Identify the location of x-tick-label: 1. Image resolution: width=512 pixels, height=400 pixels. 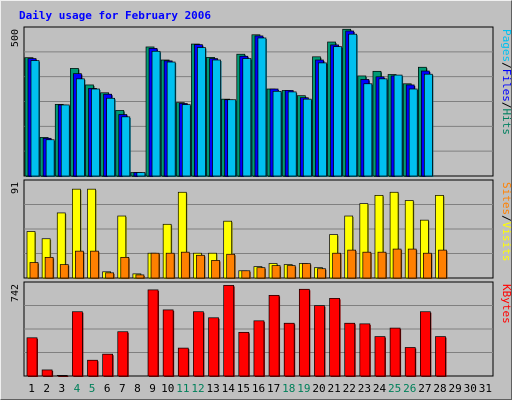
(31, 388).